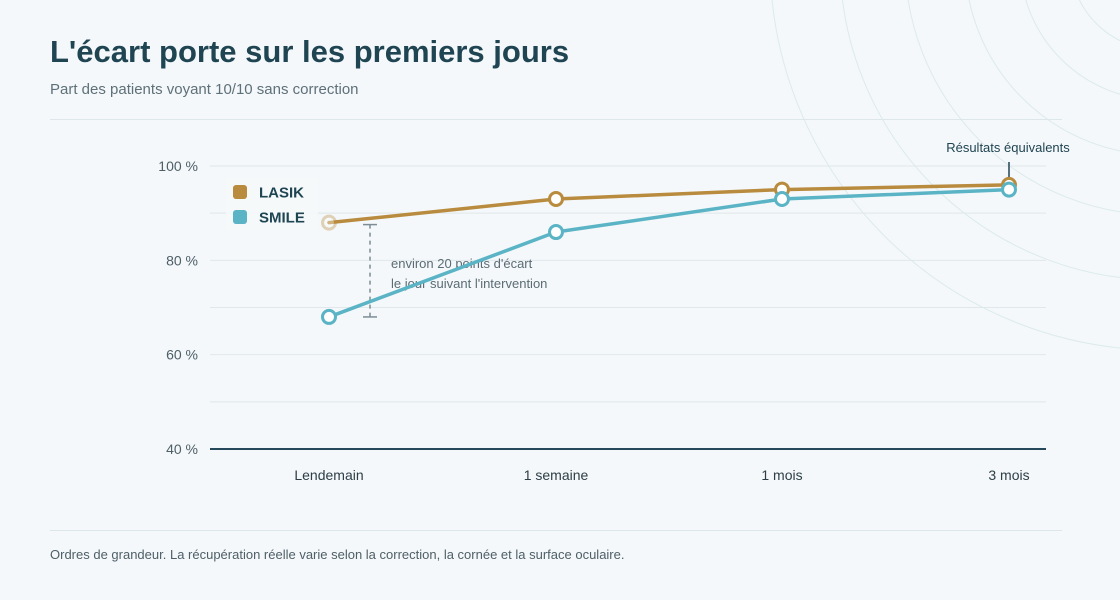 This screenshot has width=1120, height=600. I want to click on lasik-legend-label: LASIK, so click(281, 193).